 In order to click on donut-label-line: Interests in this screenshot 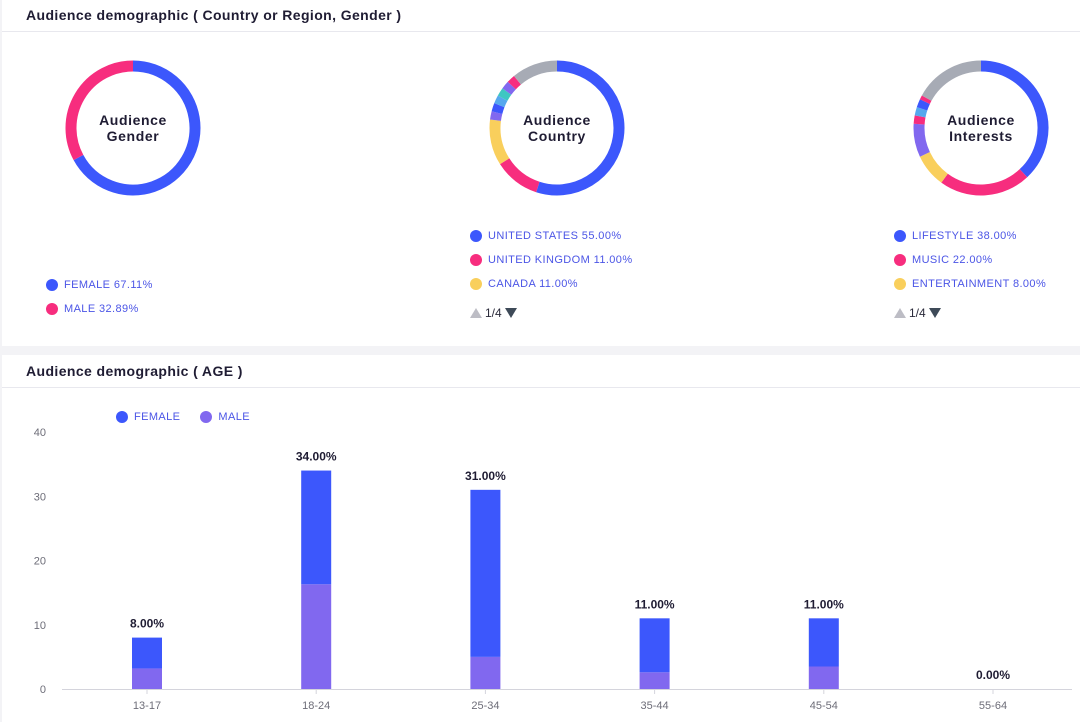, I will do `click(981, 136)`.